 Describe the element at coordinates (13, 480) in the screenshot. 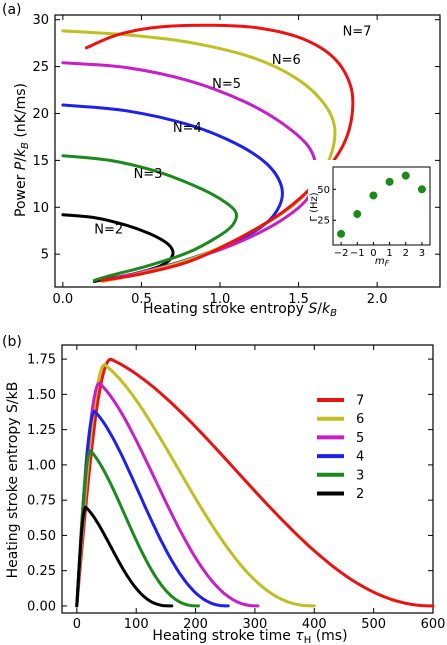

I see `chart-b-ylabel: Heating stroke entropy S/kB` at that location.